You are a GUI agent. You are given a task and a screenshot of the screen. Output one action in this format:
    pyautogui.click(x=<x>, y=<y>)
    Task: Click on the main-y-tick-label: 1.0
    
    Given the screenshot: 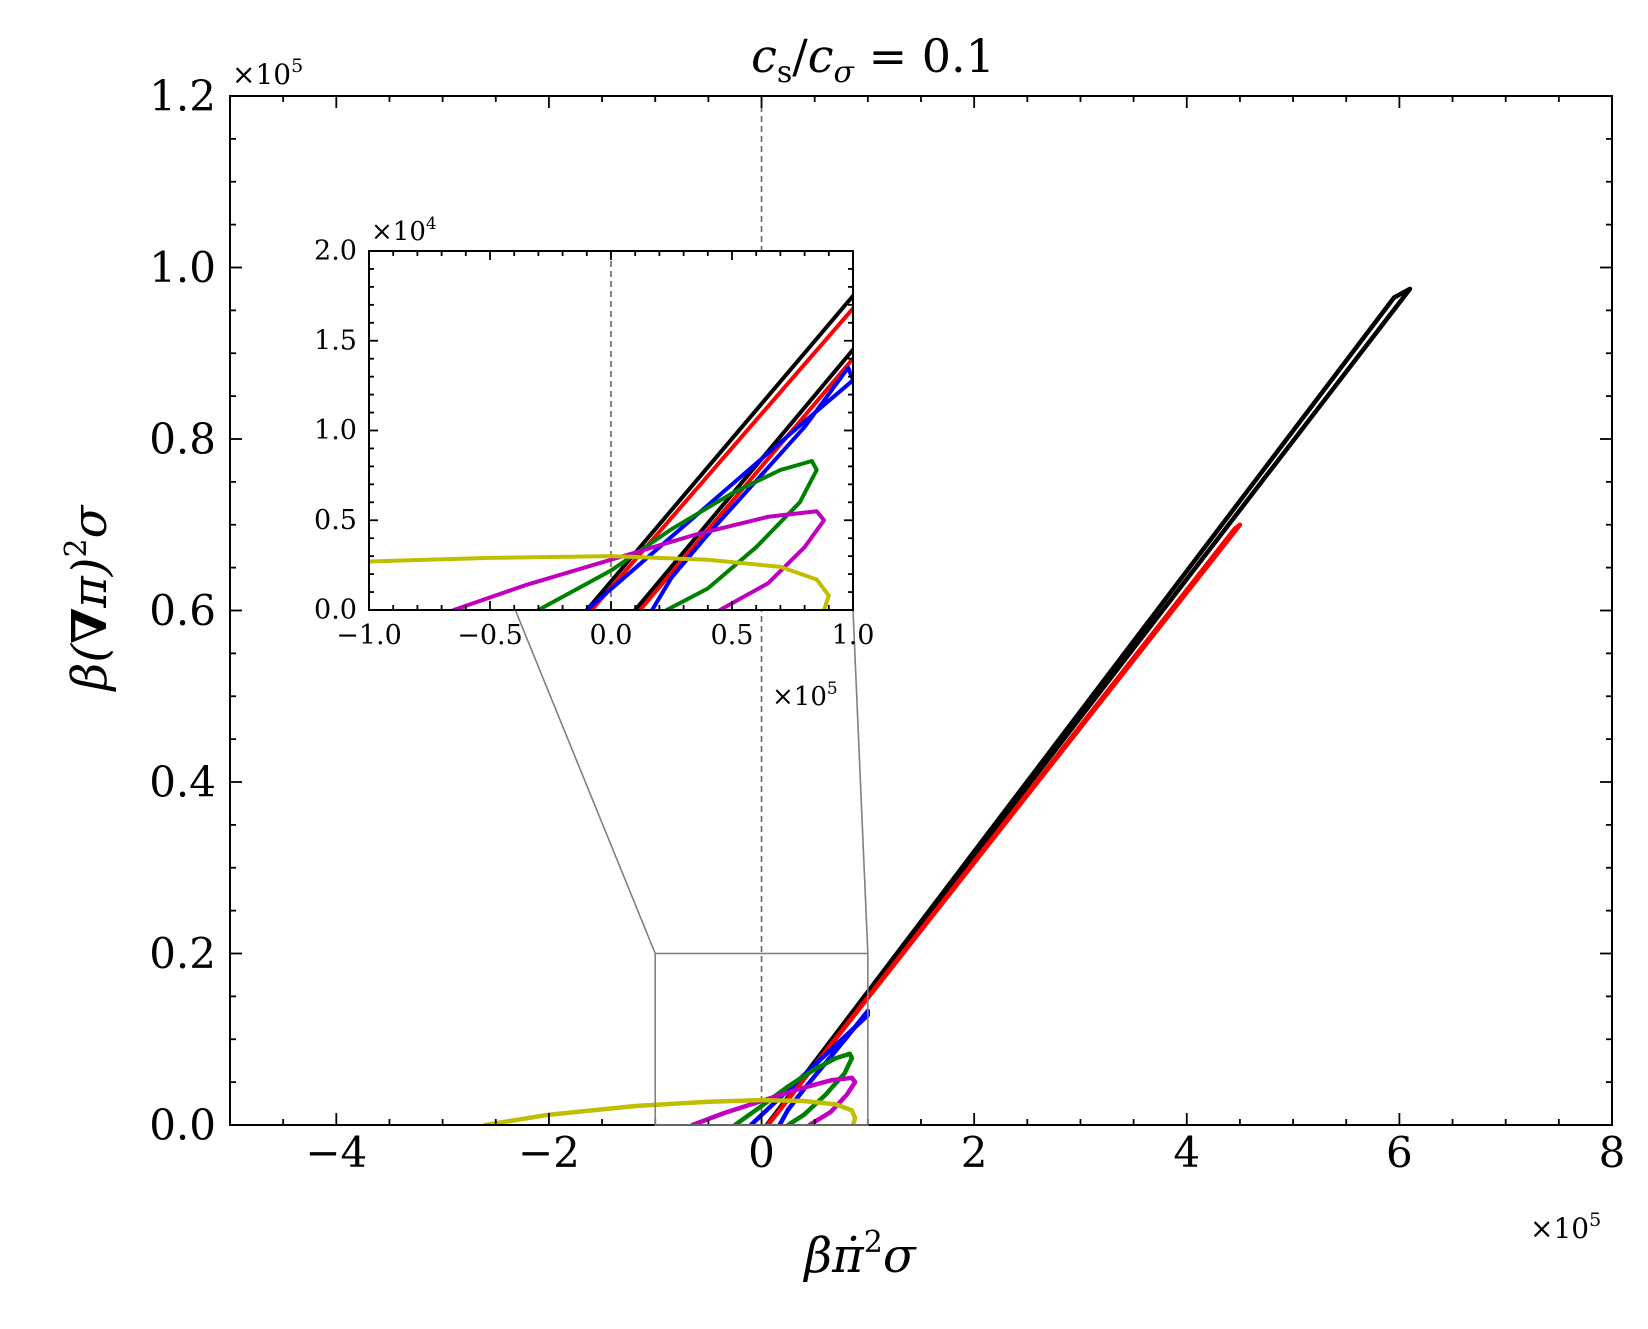 What is the action you would take?
    pyautogui.click(x=182, y=267)
    